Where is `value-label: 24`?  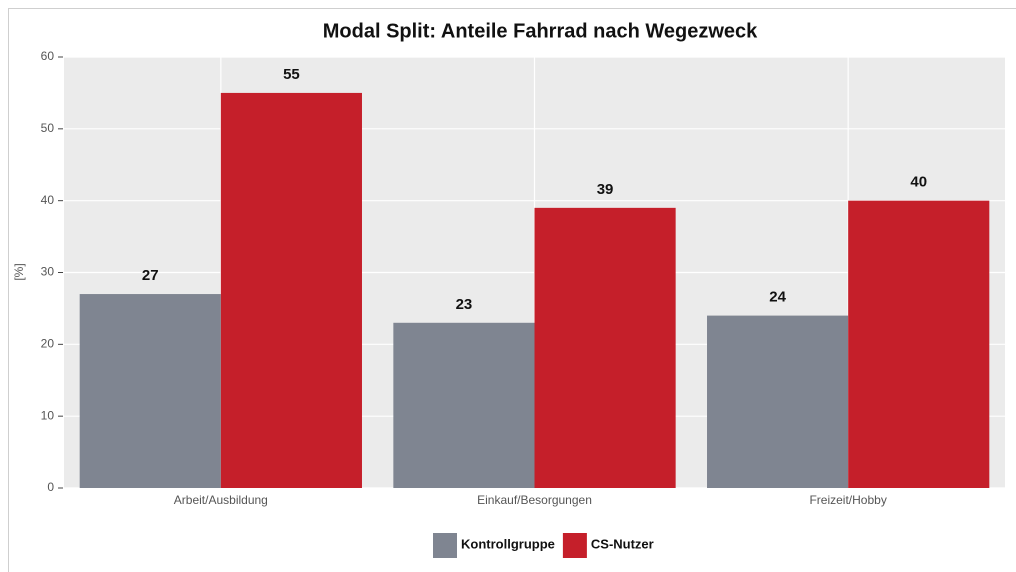 value-label: 24 is located at coordinates (777, 297).